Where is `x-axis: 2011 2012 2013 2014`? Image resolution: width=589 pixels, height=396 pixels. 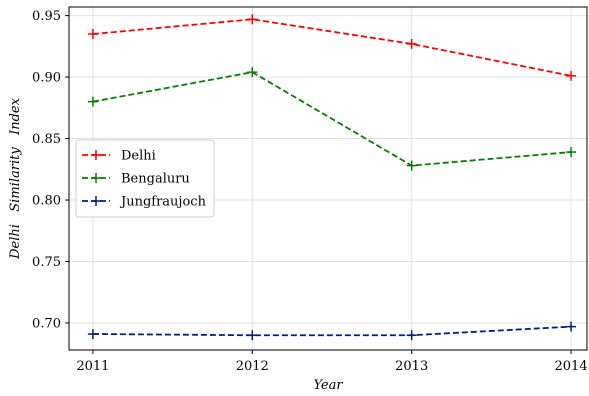 x-axis: 2011 2012 2013 2014 is located at coordinates (332, 362).